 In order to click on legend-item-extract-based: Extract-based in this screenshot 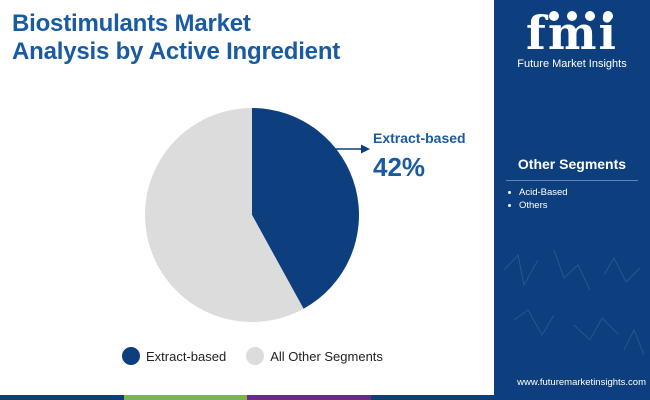, I will do `click(174, 356)`.